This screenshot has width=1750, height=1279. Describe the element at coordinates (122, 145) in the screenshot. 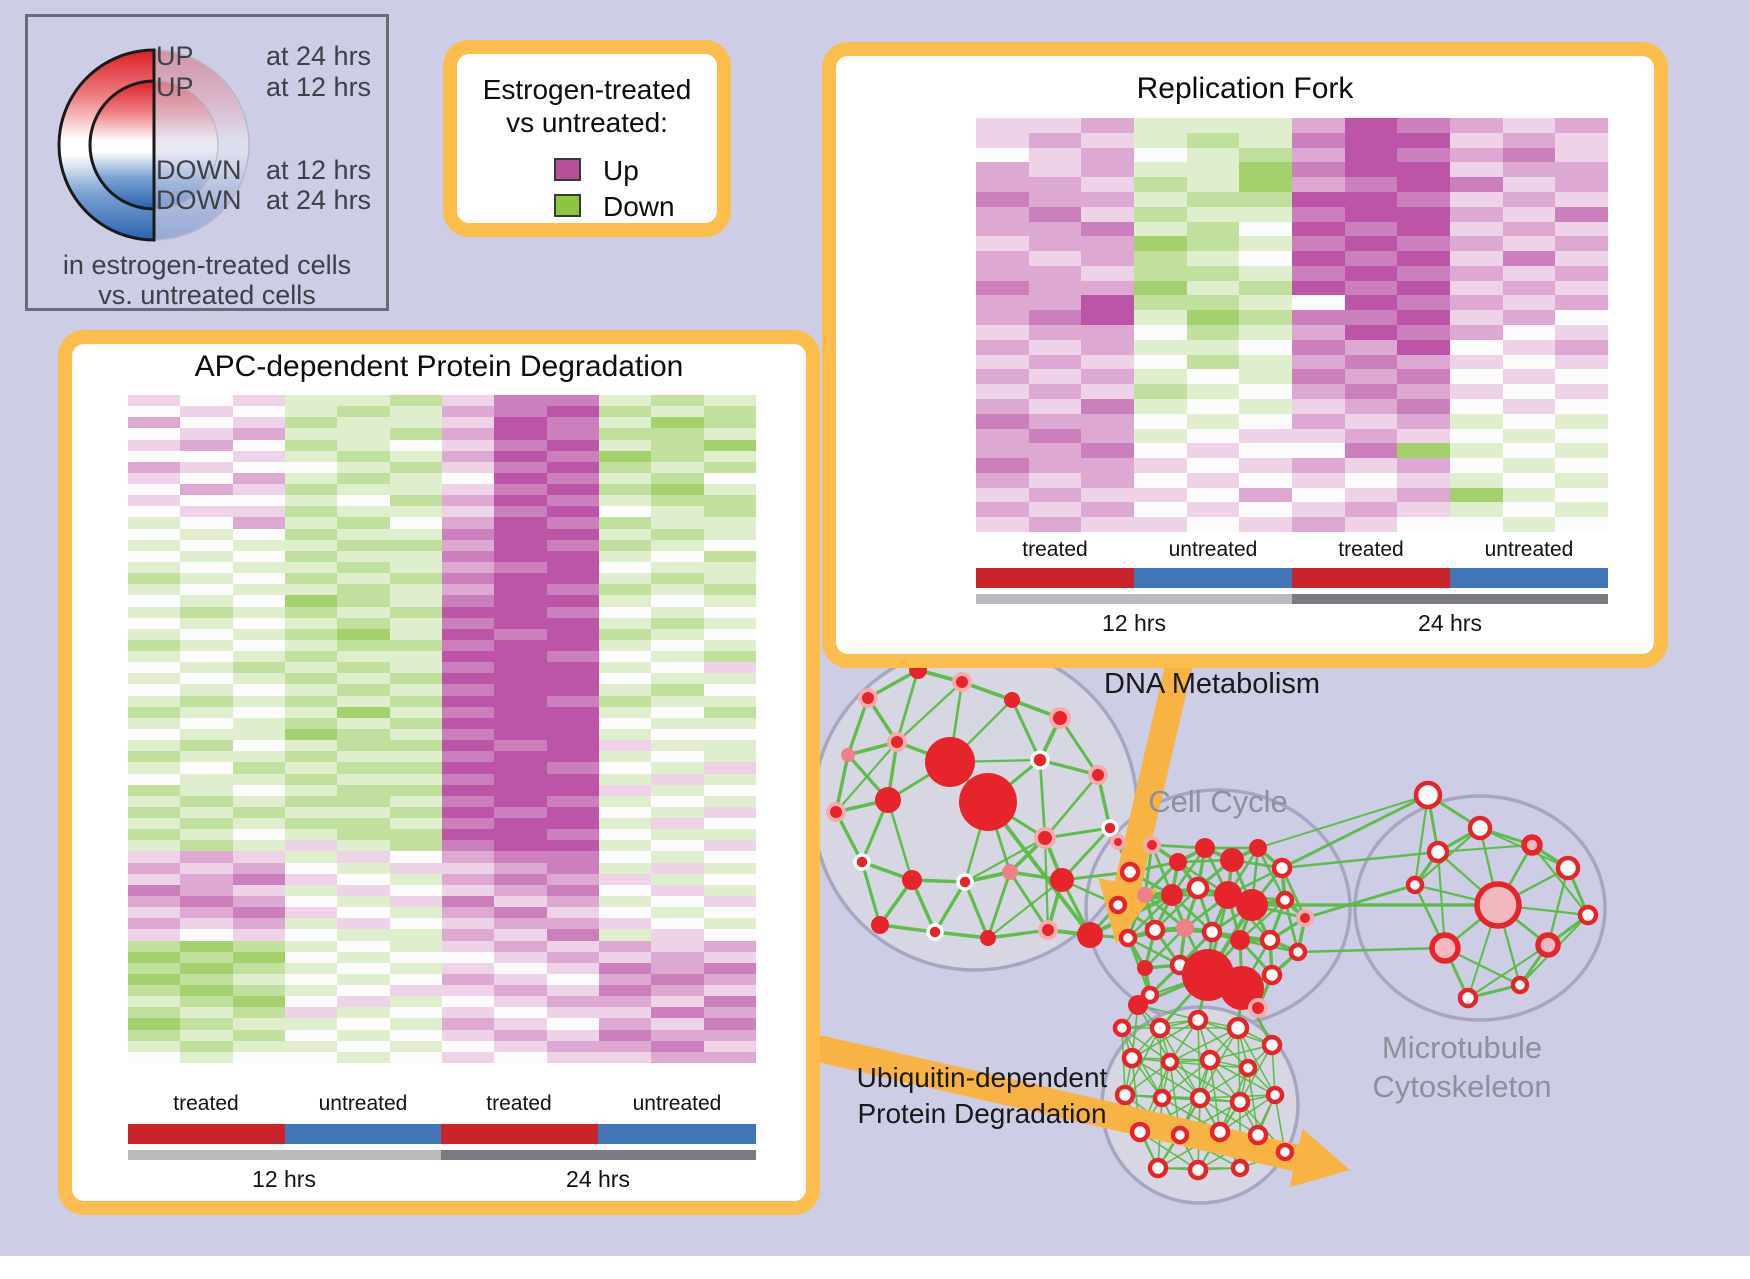

I see `ring-inner-left-half` at that location.